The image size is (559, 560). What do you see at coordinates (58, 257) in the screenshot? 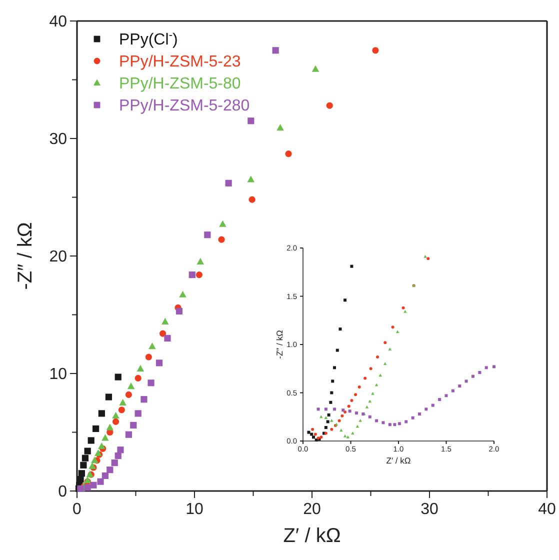
I see `y-tick-label: 20` at bounding box center [58, 257].